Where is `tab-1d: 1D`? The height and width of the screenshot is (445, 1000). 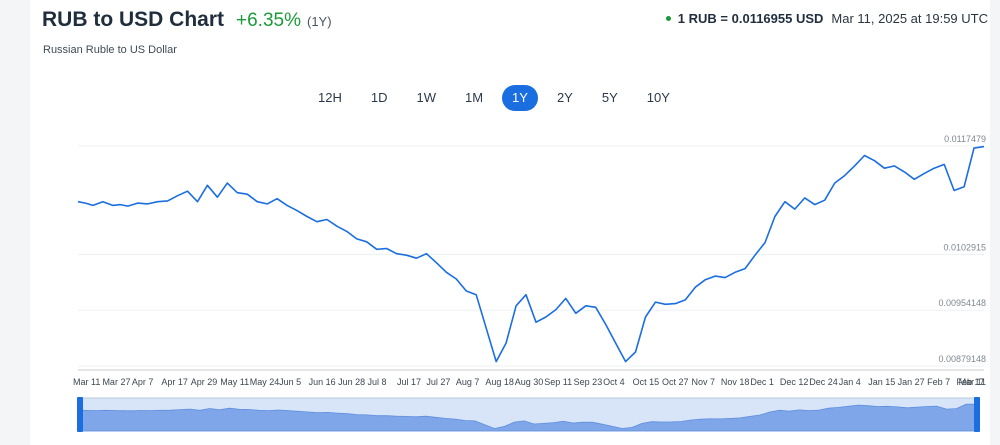
tab-1d: 1D is located at coordinates (379, 97).